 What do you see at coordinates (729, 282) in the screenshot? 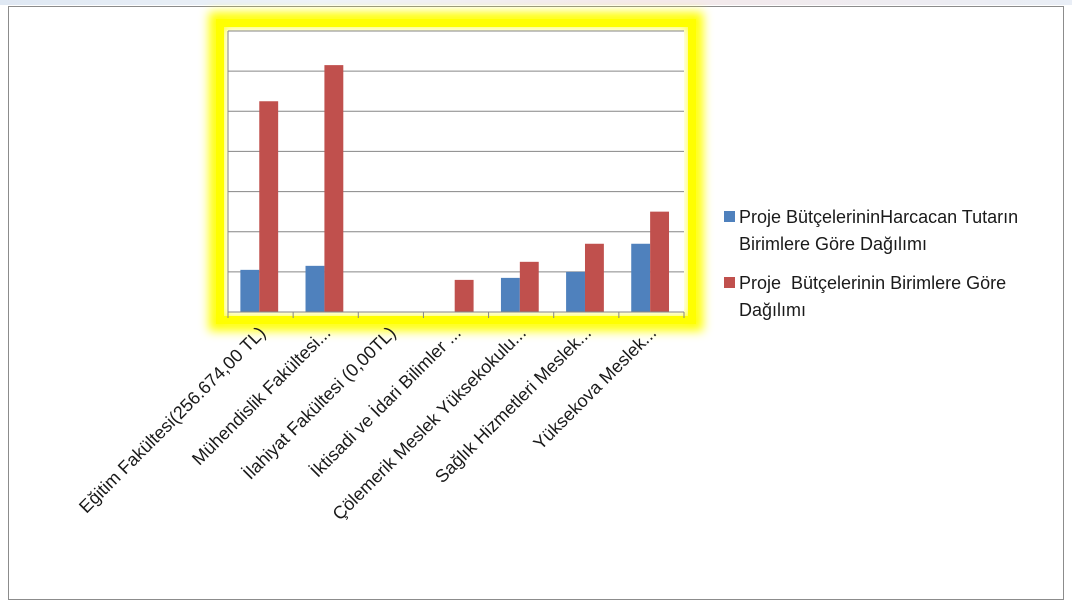
I see `legend-swatch-red` at bounding box center [729, 282].